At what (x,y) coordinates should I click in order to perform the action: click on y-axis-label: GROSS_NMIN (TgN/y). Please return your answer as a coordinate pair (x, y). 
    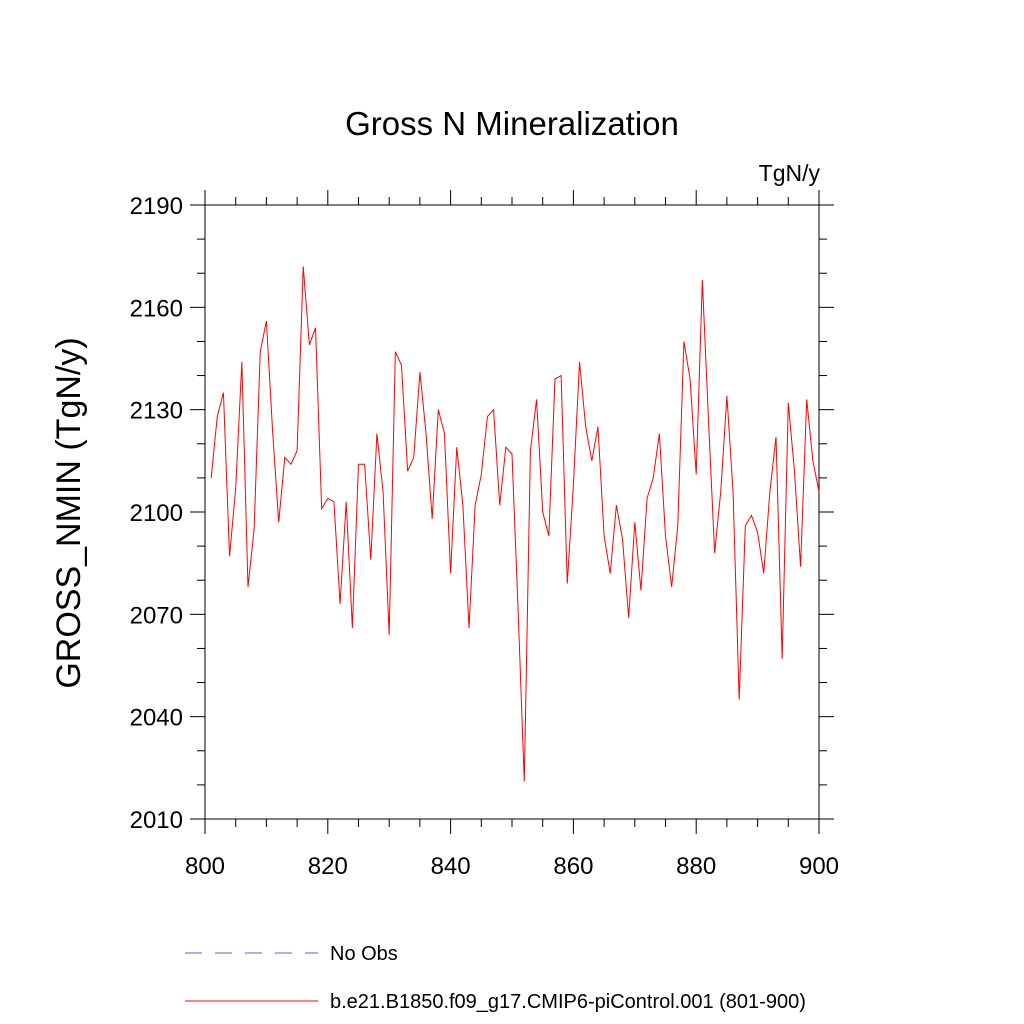
    Looking at the image, I should click on (69, 512).